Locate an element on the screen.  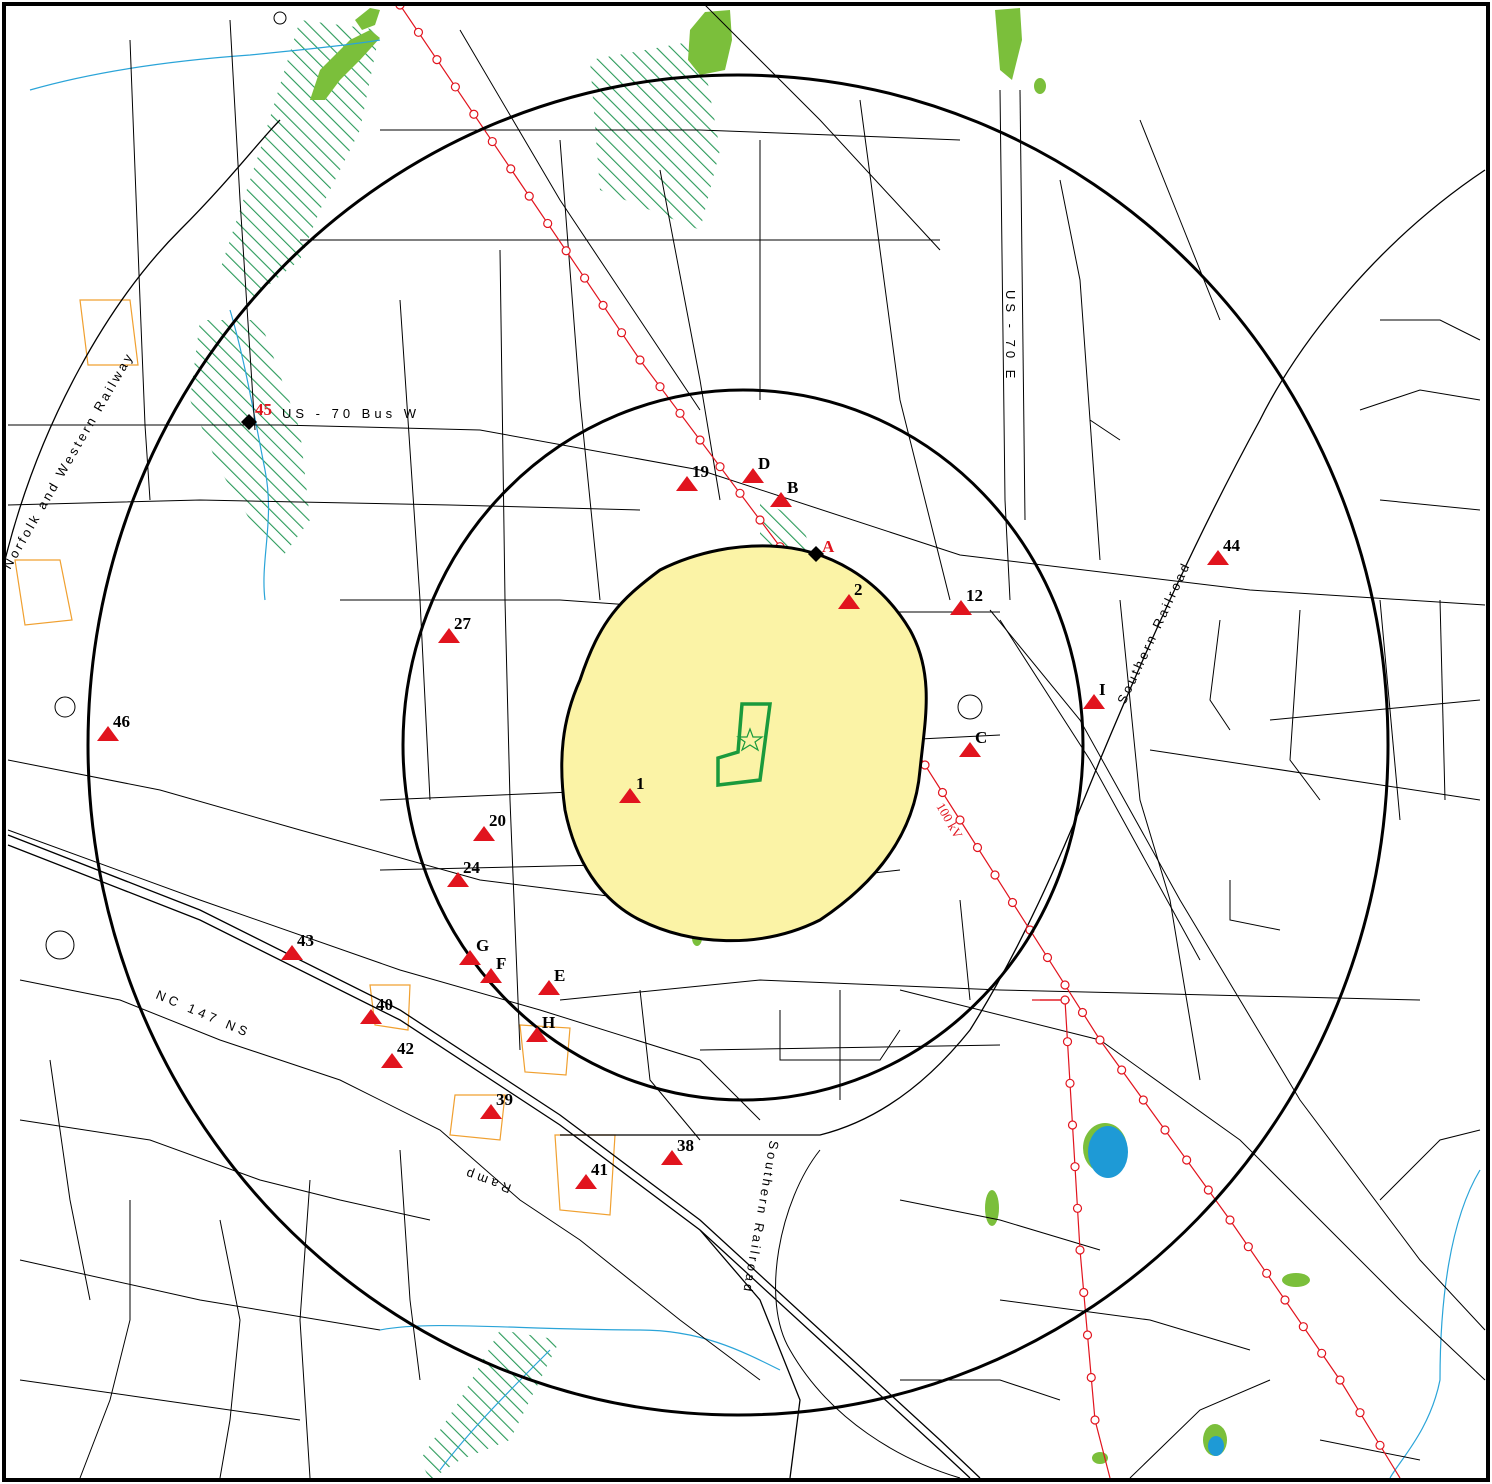
marker-42: 42 is located at coordinates (397, 1053).